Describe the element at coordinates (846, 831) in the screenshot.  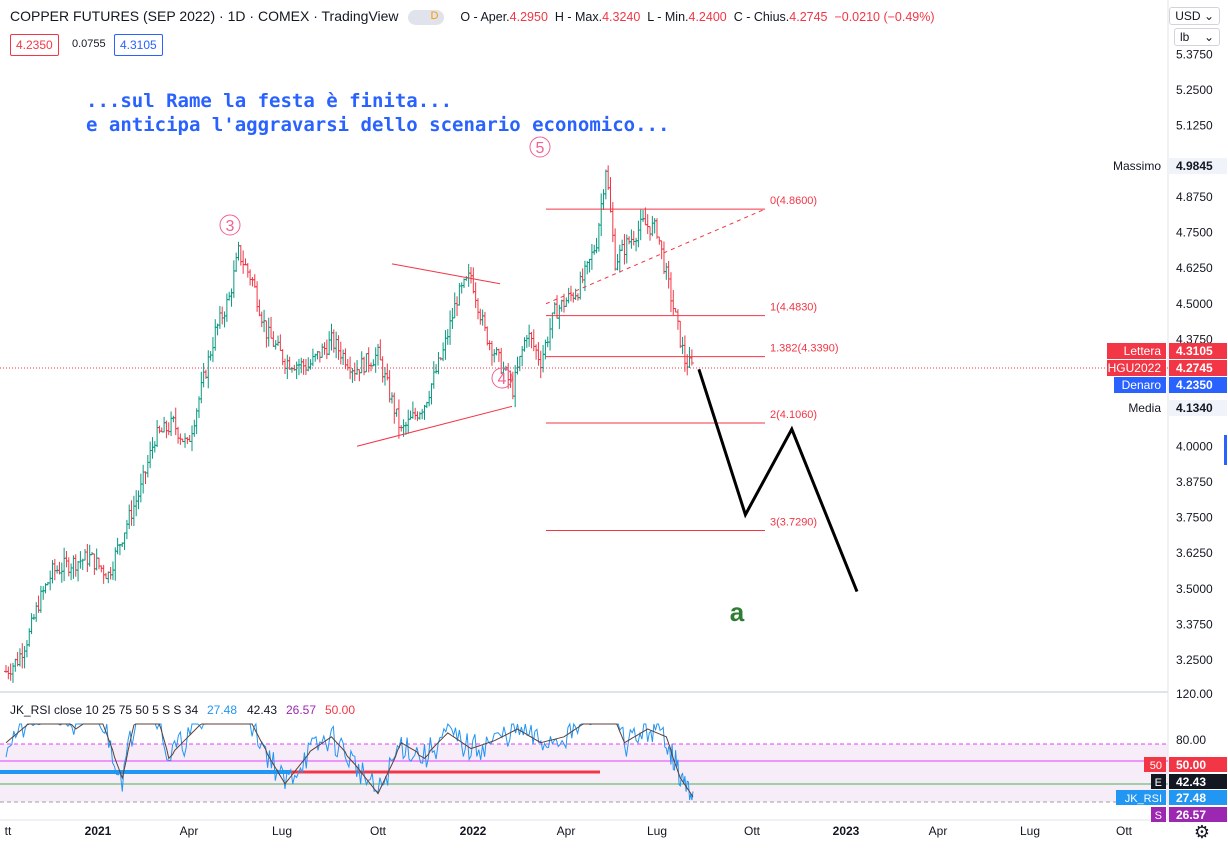
I see `x-tick-label: 2023` at that location.